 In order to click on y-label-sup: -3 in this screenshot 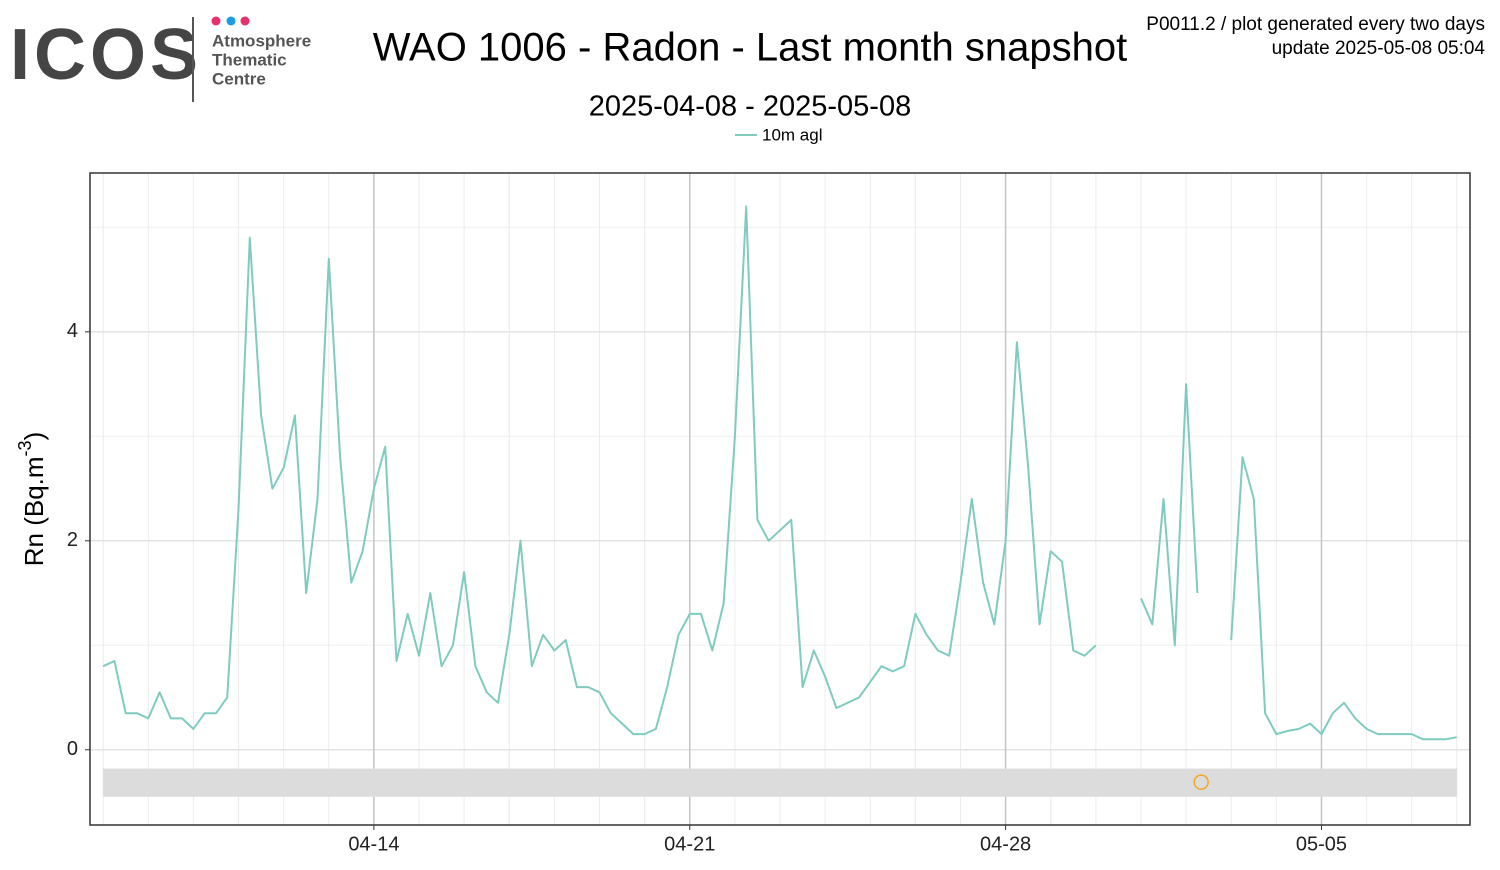, I will do `click(25, 448)`.